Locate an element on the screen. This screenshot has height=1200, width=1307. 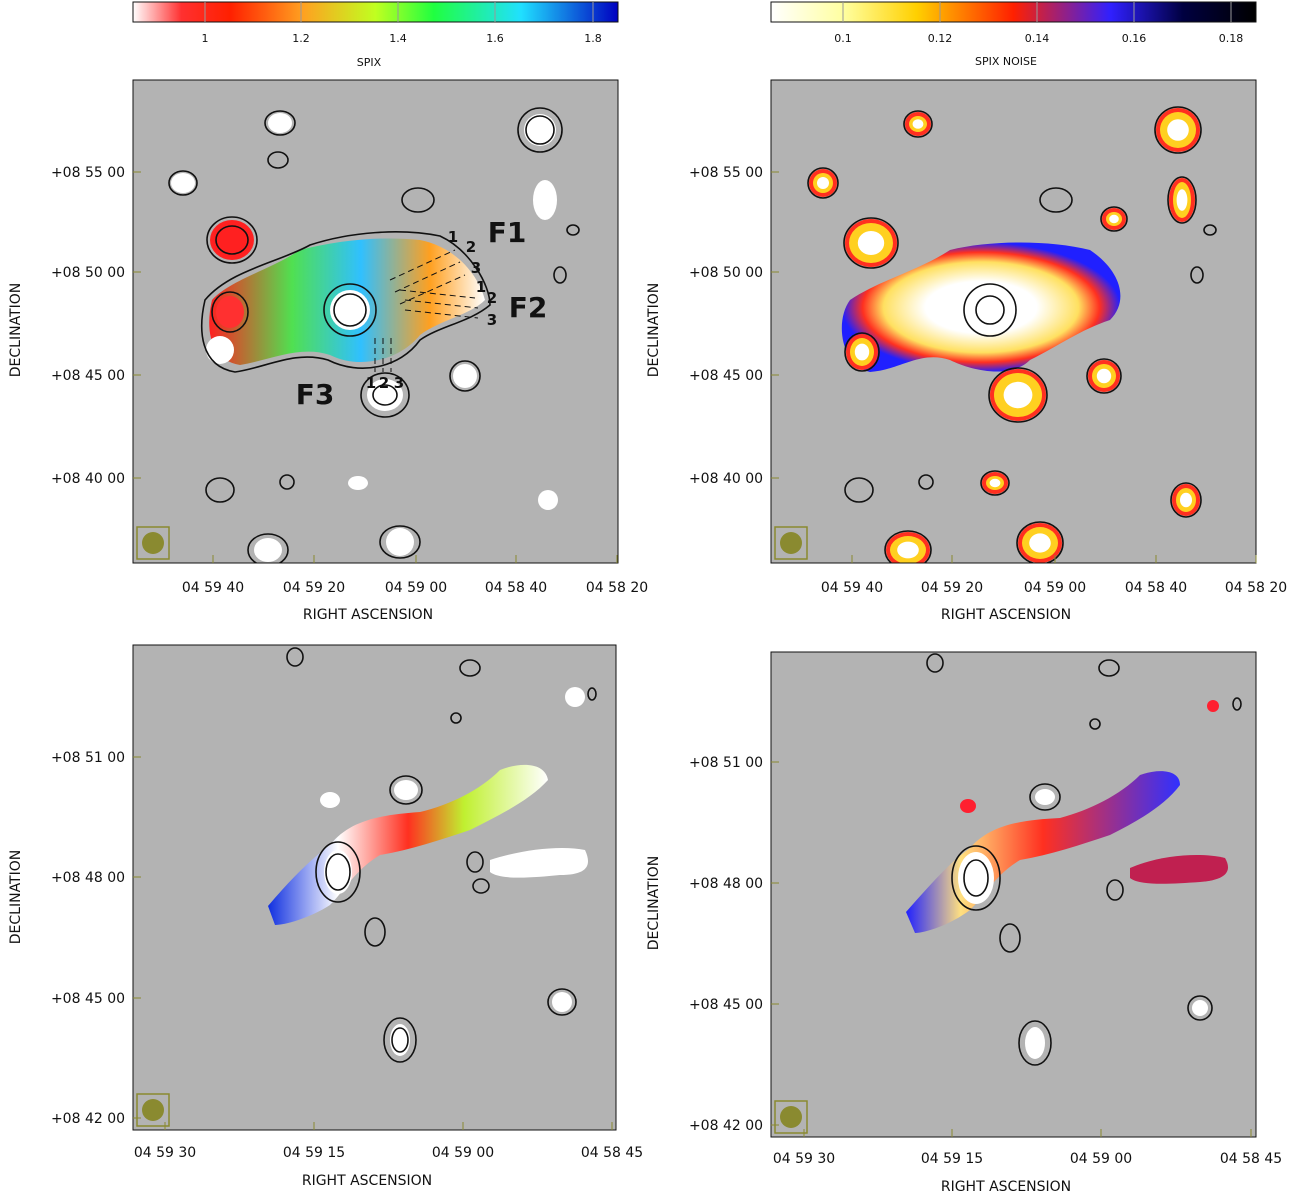
map-background is located at coordinates (1013, 894).